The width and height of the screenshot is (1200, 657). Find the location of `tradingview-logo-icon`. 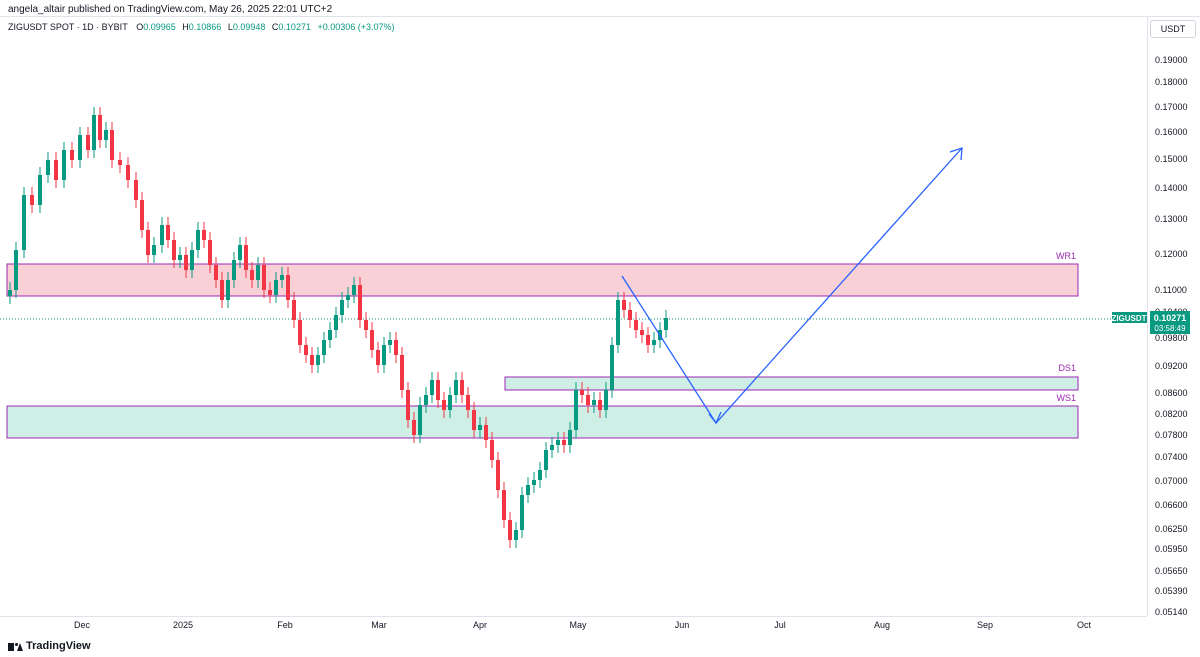

tradingview-logo-icon is located at coordinates (15, 646).